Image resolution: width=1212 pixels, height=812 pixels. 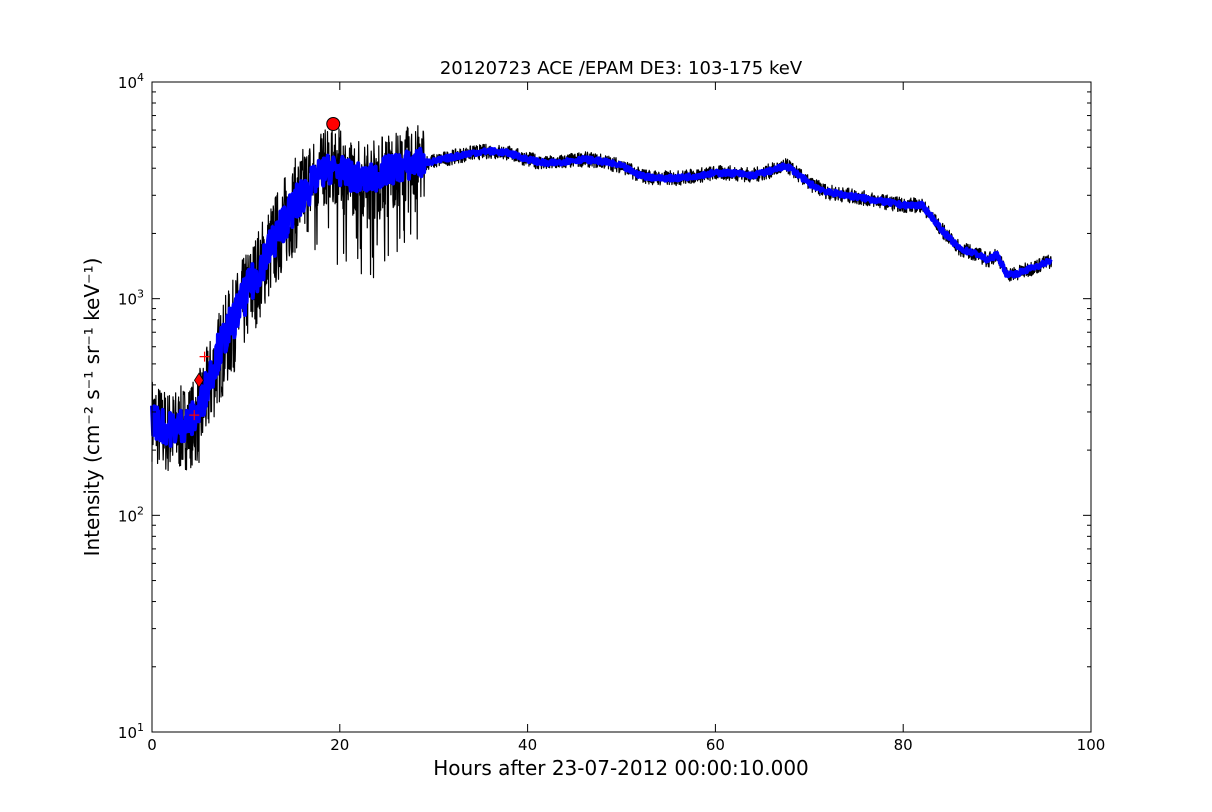 I want to click on chart-title: 20120723 ACE /EPAM DE3: 103-175 keV, so click(x=621, y=68).